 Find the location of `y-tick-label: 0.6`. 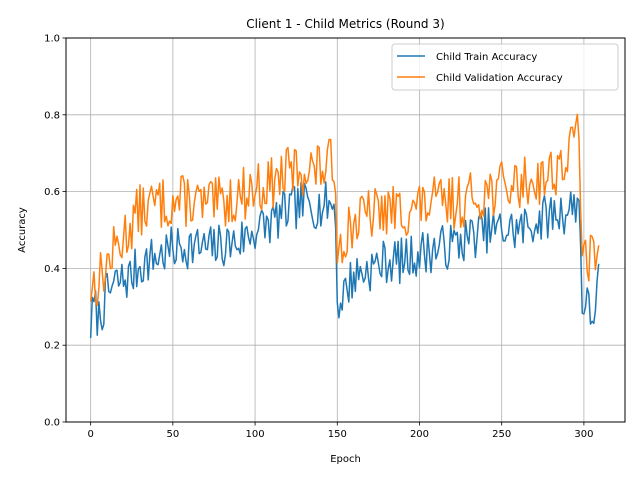

y-tick-label: 0.6 is located at coordinates (52, 192).